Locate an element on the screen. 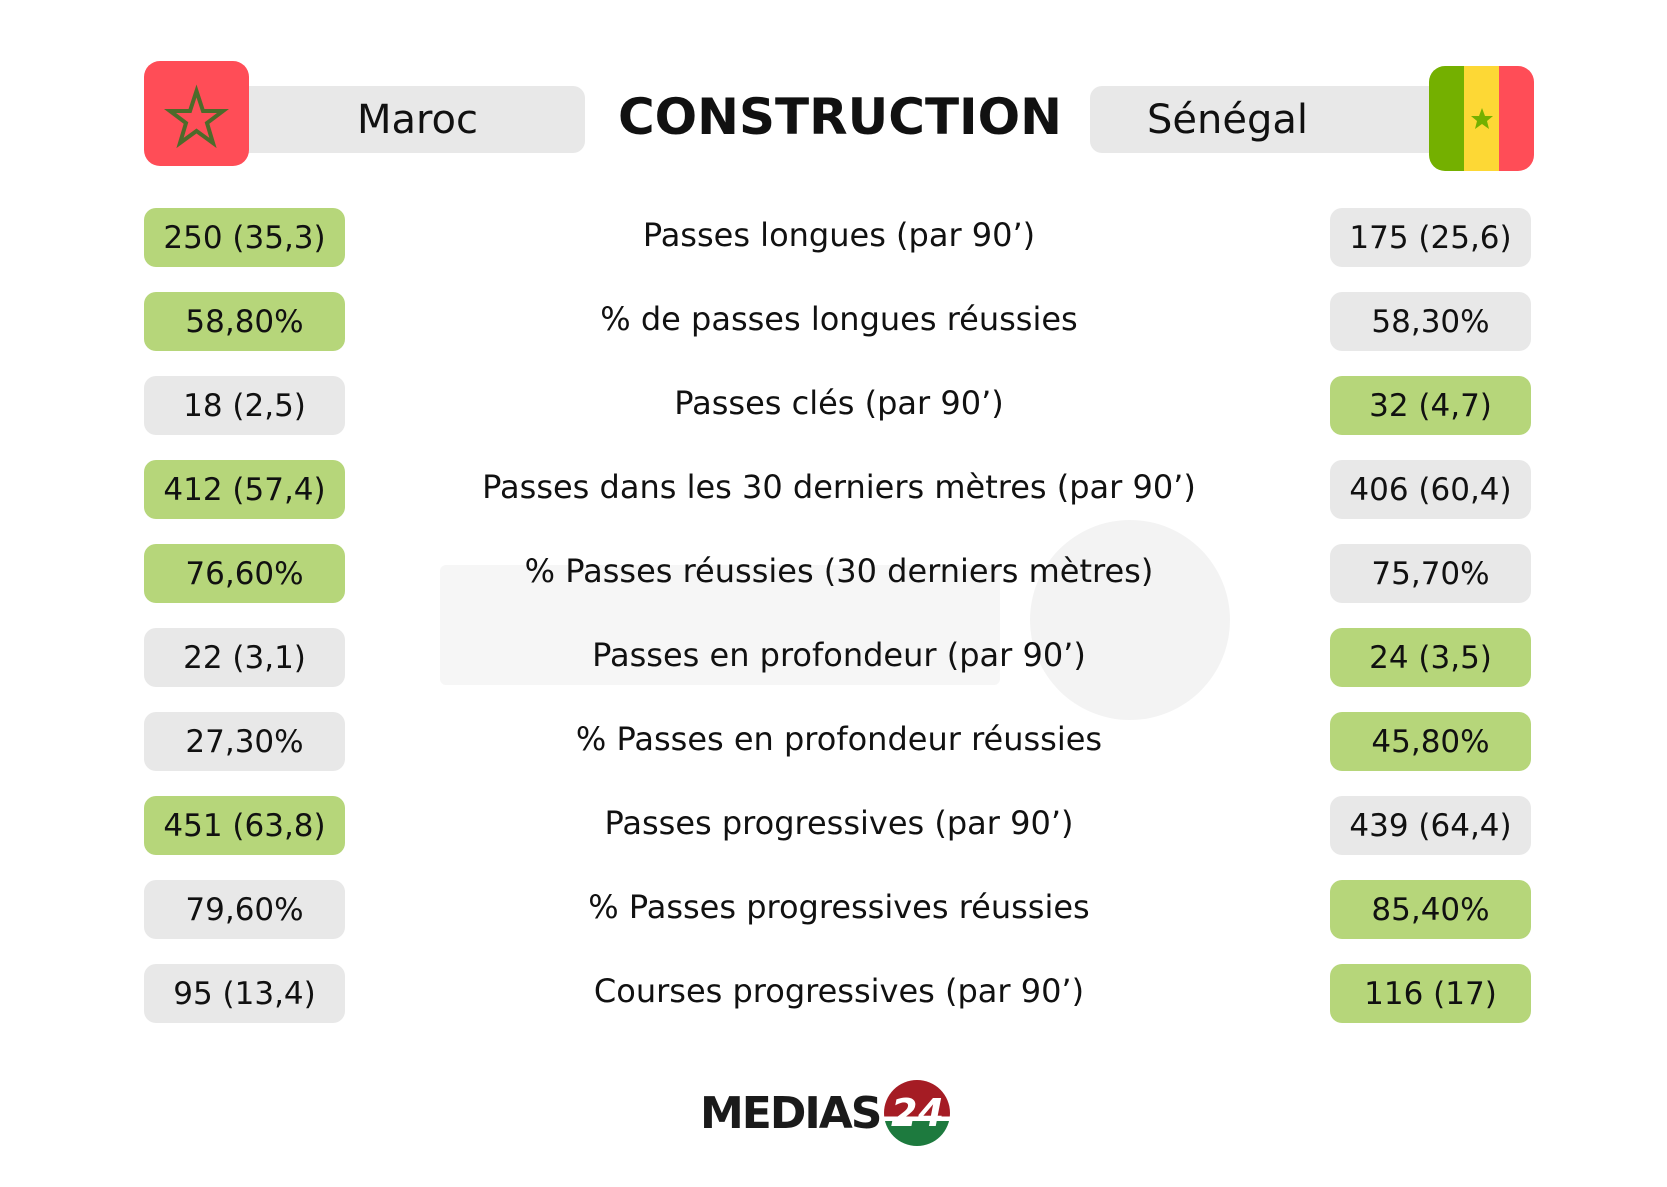 The width and height of the screenshot is (1667, 1187). left-value: 451 (63,8) is located at coordinates (244, 825).